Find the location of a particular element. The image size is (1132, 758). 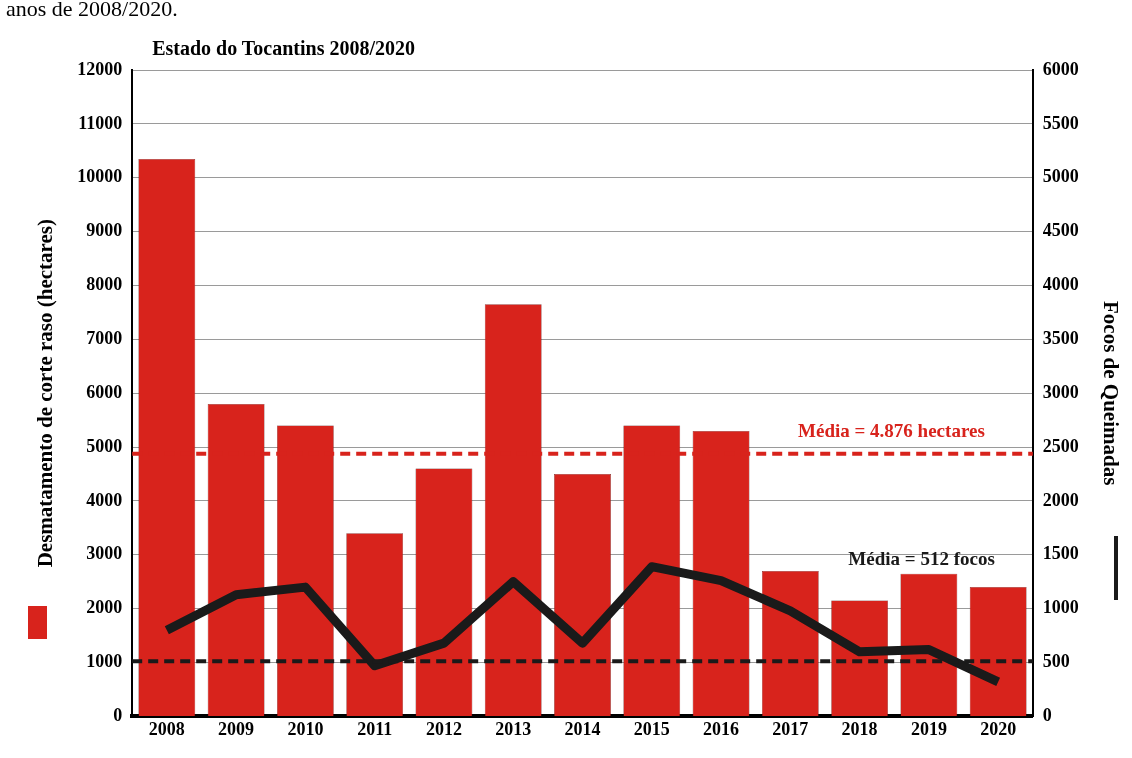

y2-tick-label: 5500 is located at coordinates (1060, 122).